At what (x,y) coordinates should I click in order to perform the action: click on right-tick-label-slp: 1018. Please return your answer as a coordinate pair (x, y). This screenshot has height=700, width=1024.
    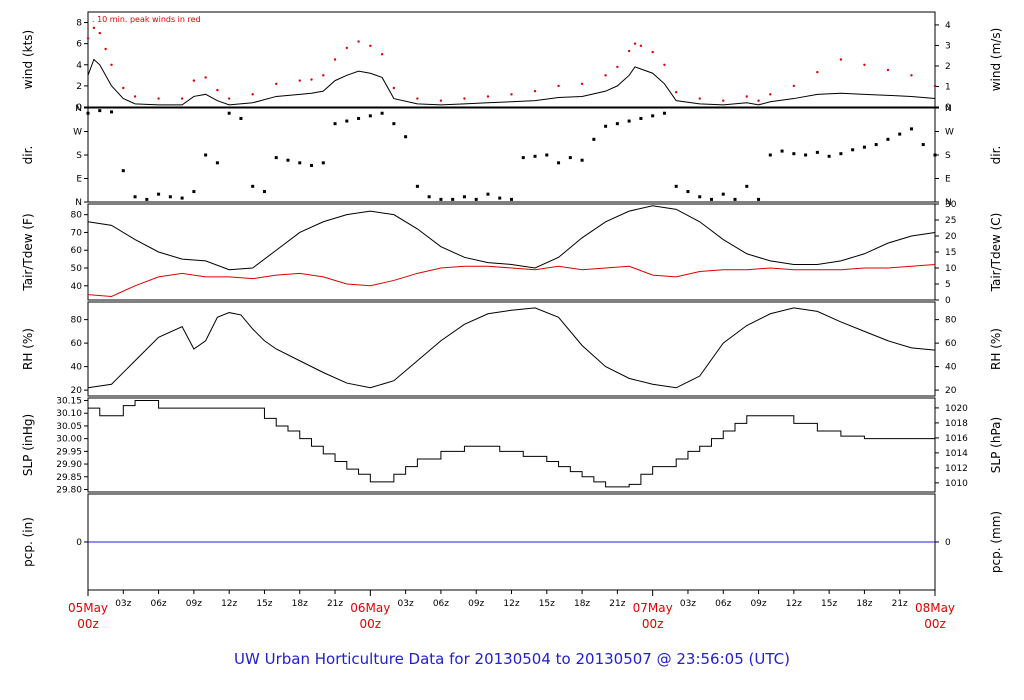
    Looking at the image, I should click on (956, 424).